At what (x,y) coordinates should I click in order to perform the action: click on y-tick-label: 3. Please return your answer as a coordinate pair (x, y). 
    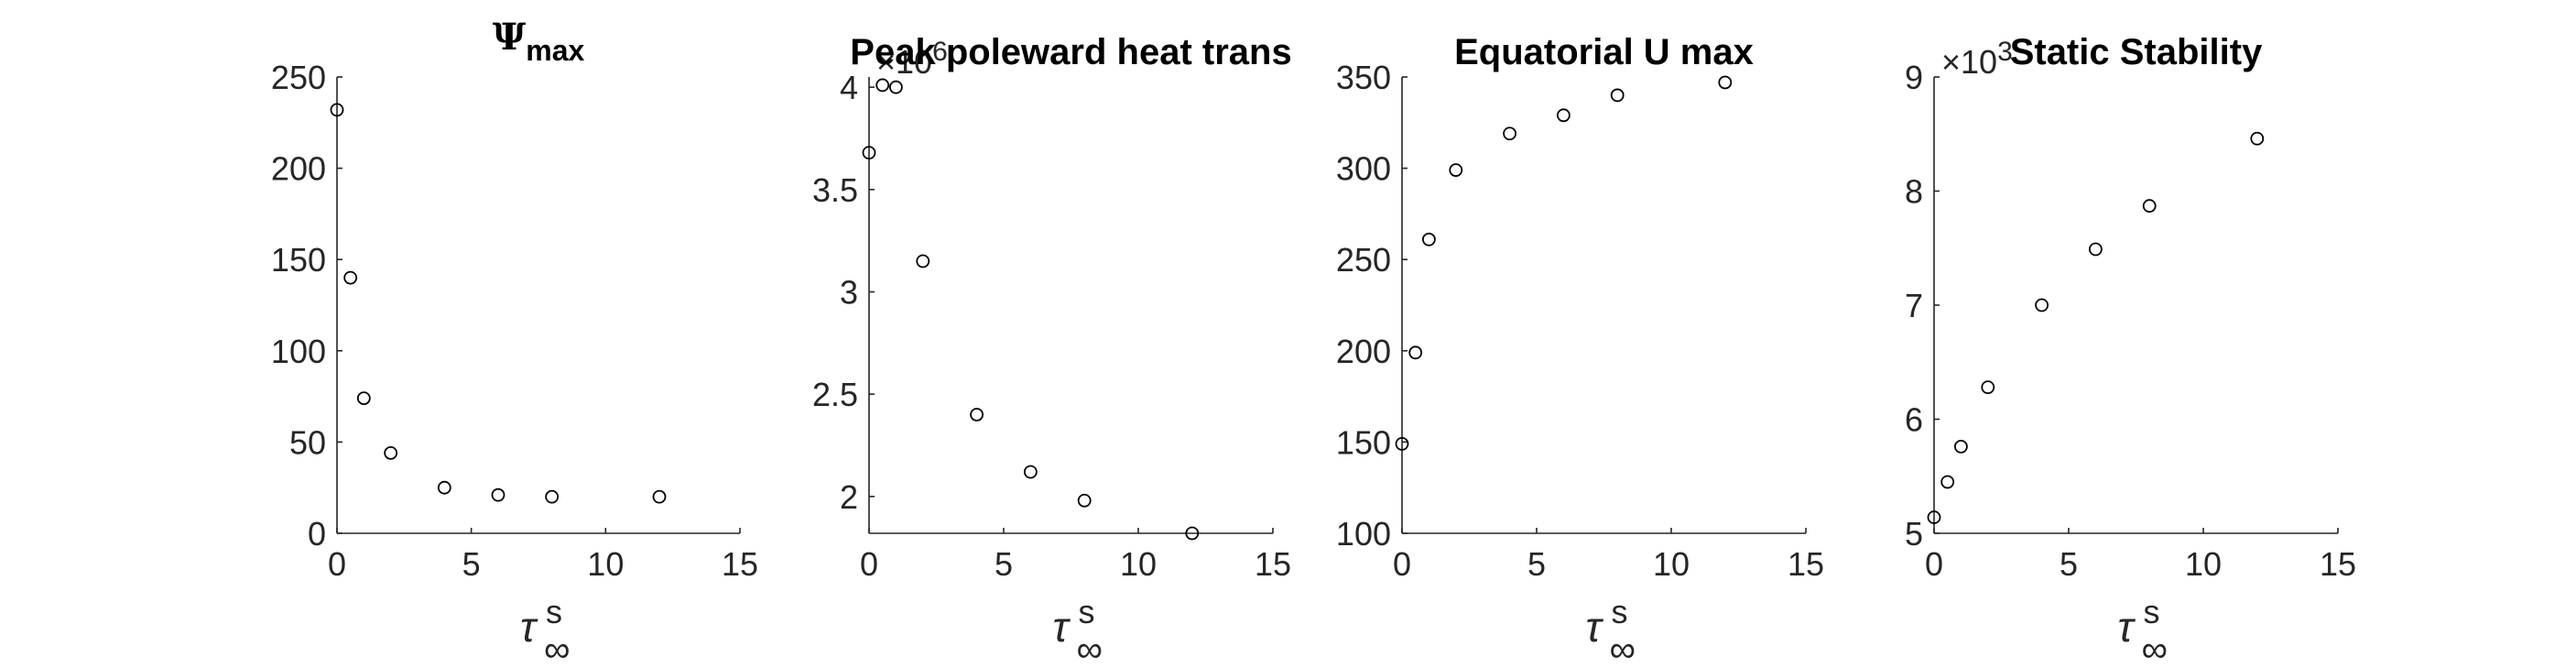
    Looking at the image, I should click on (849, 292).